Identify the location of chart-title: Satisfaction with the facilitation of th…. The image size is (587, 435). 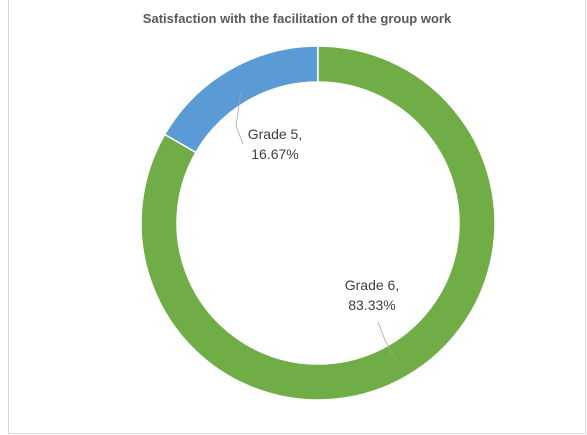
(297, 18).